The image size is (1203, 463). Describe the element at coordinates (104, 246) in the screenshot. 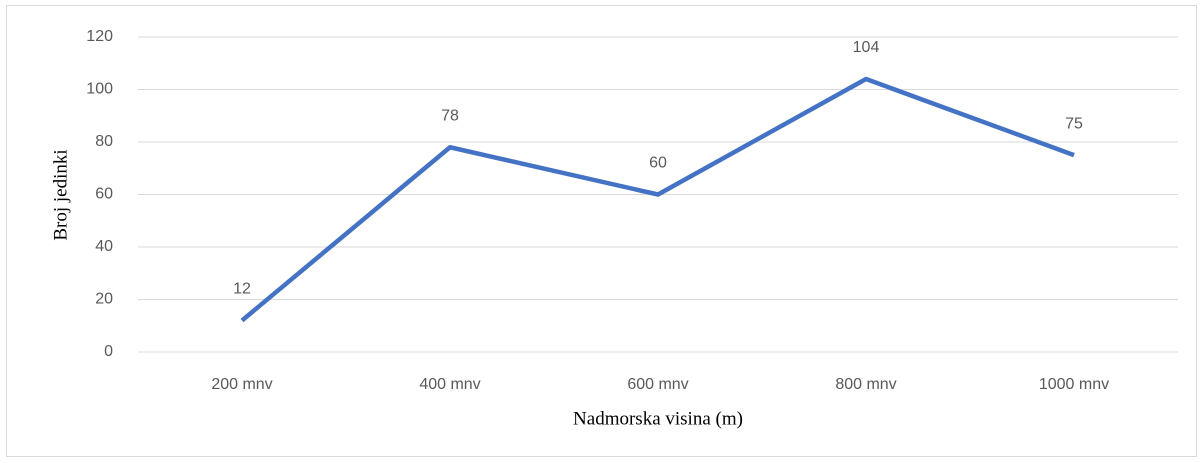

I see `y-tick-label: 40` at that location.